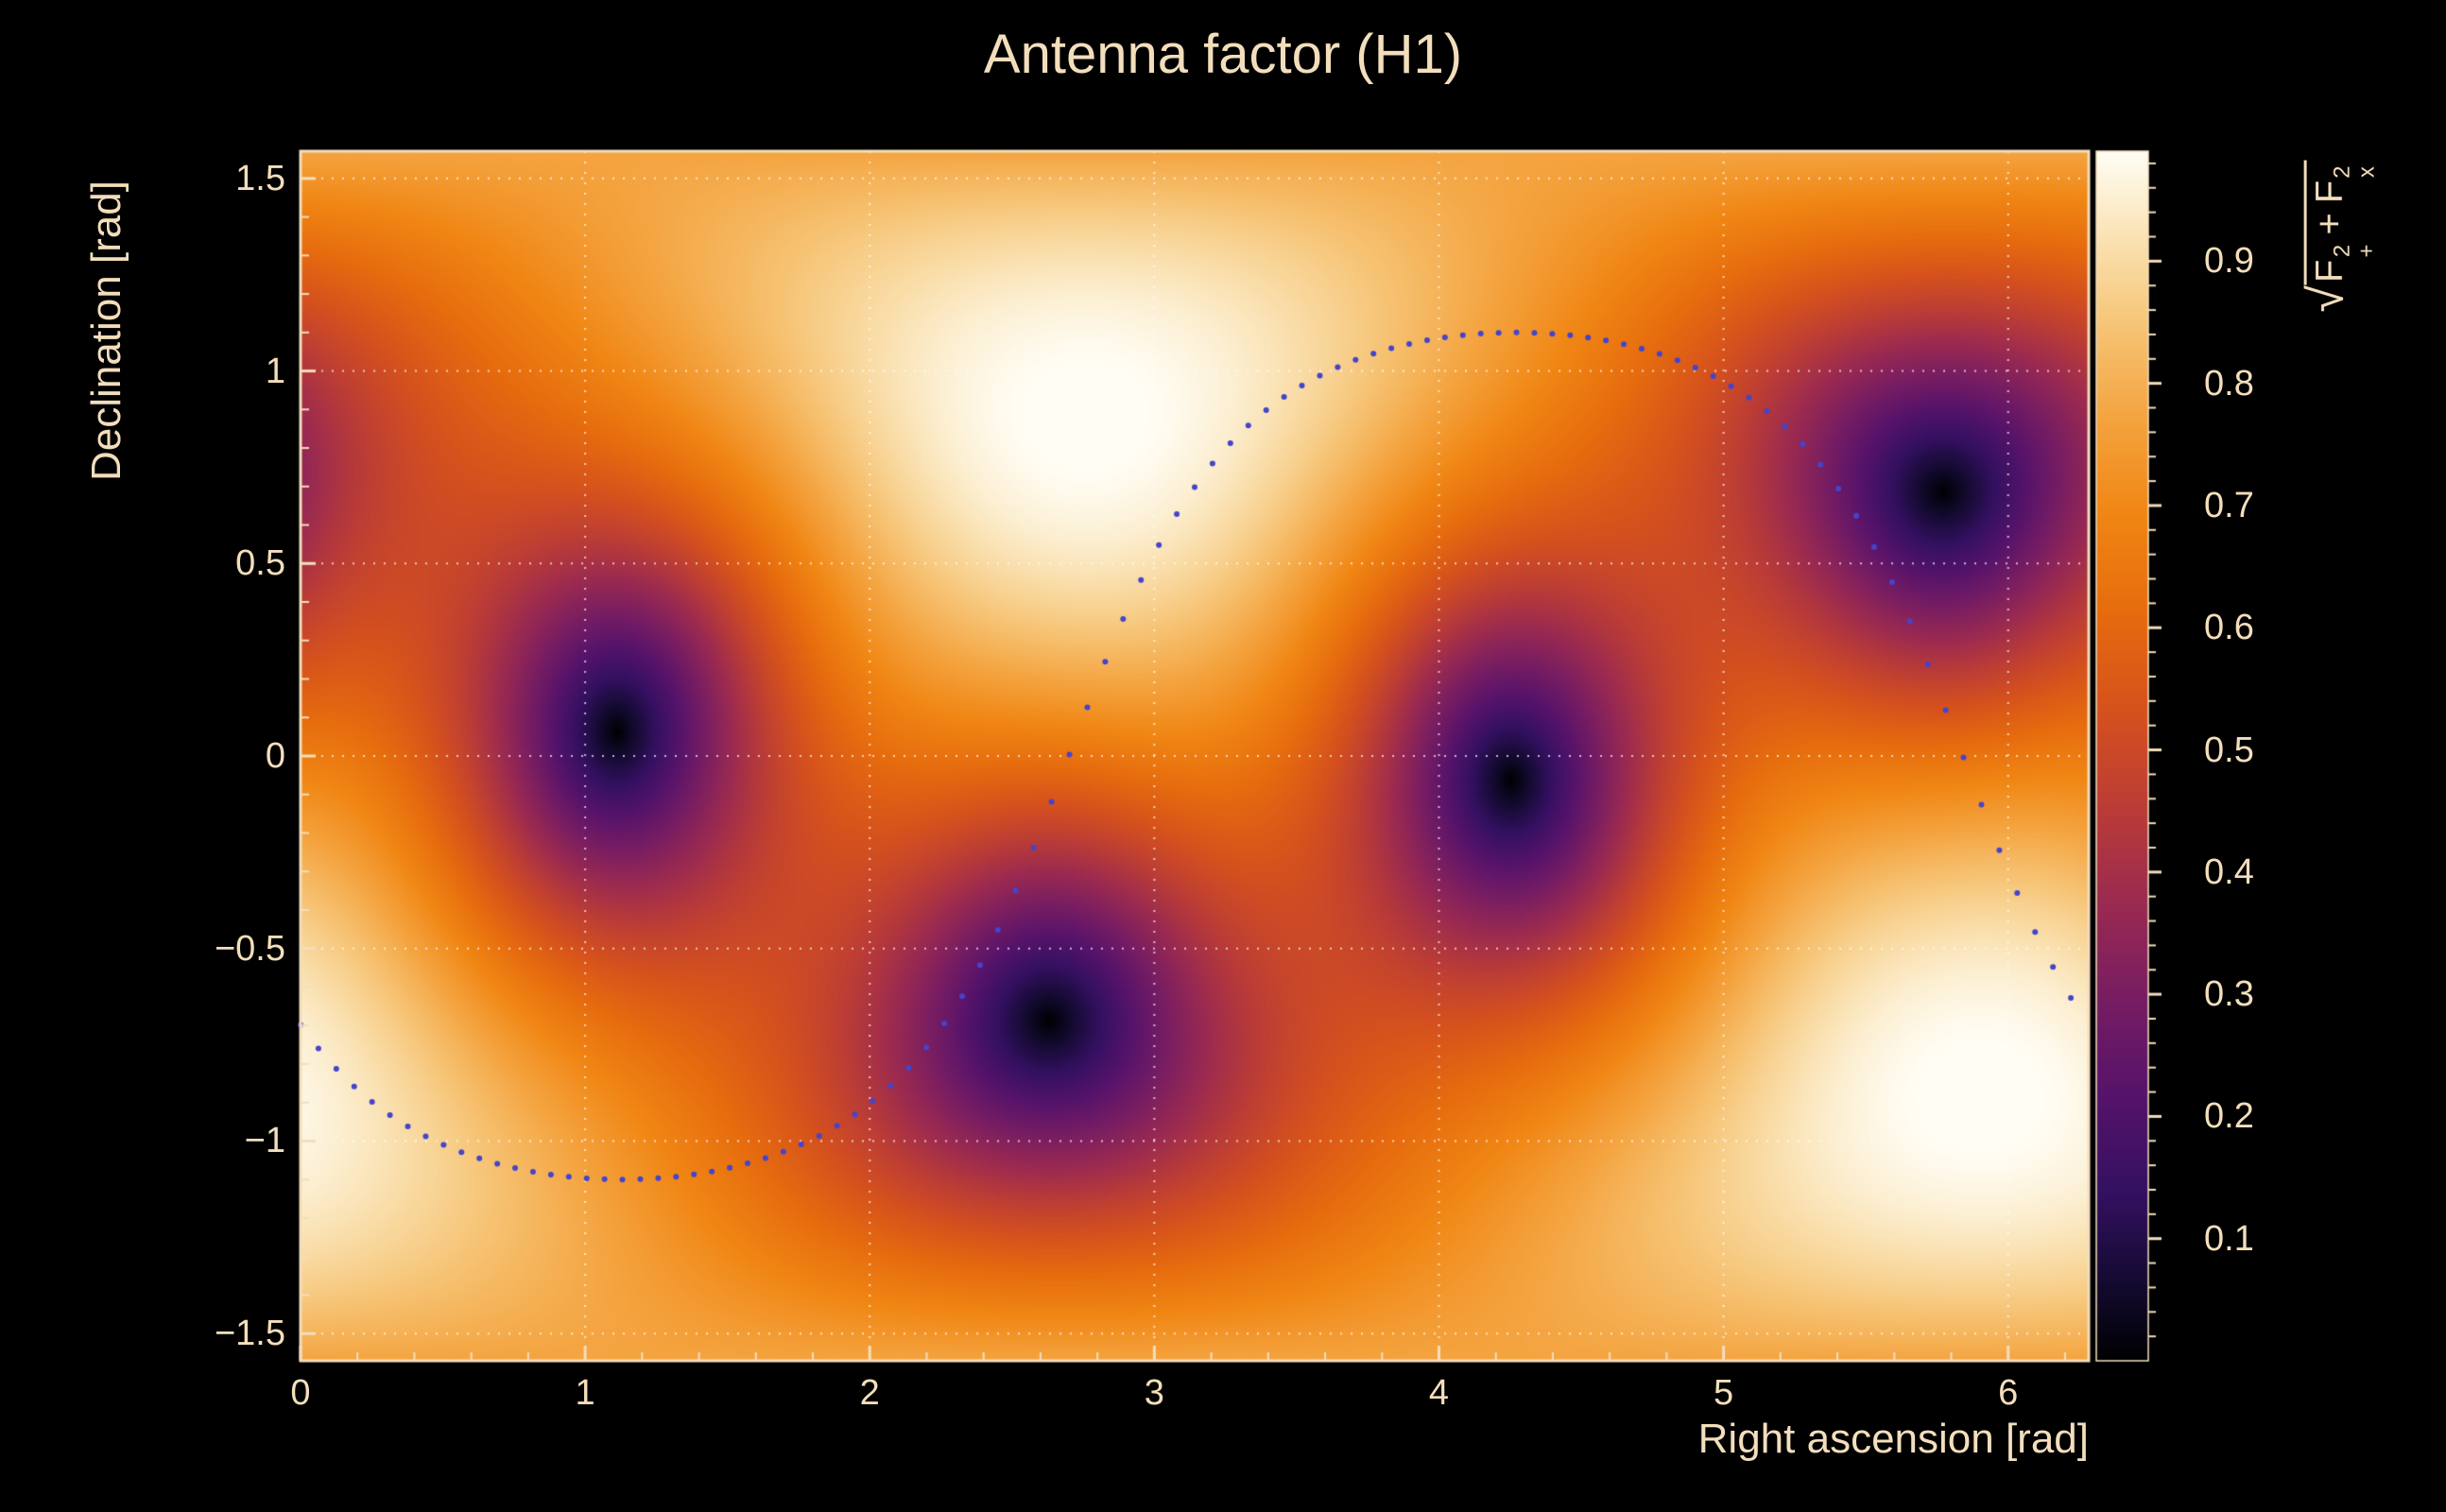  I want to click on colorbar-tick-label: 0.5, so click(2229, 750).